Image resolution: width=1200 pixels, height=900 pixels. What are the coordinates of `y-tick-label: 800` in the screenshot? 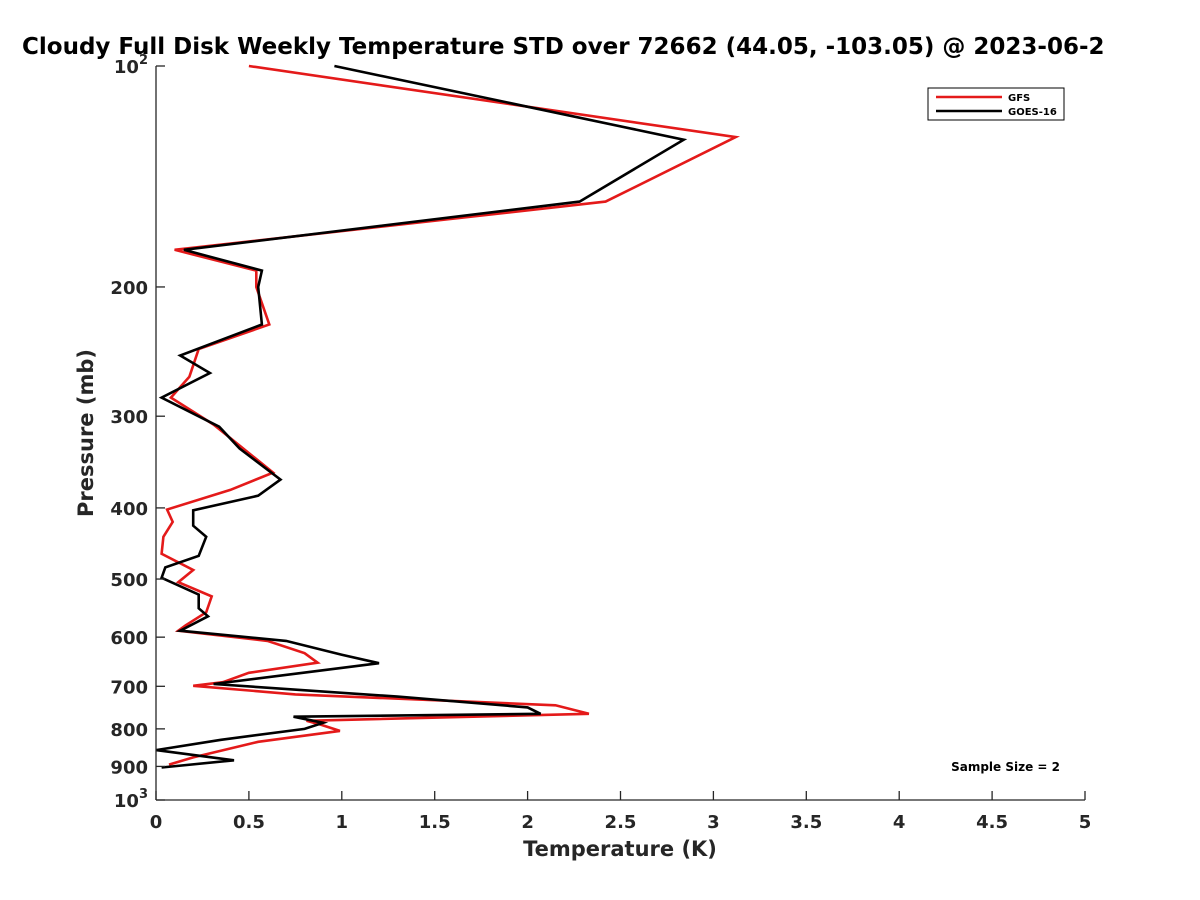 It's located at (129, 730).